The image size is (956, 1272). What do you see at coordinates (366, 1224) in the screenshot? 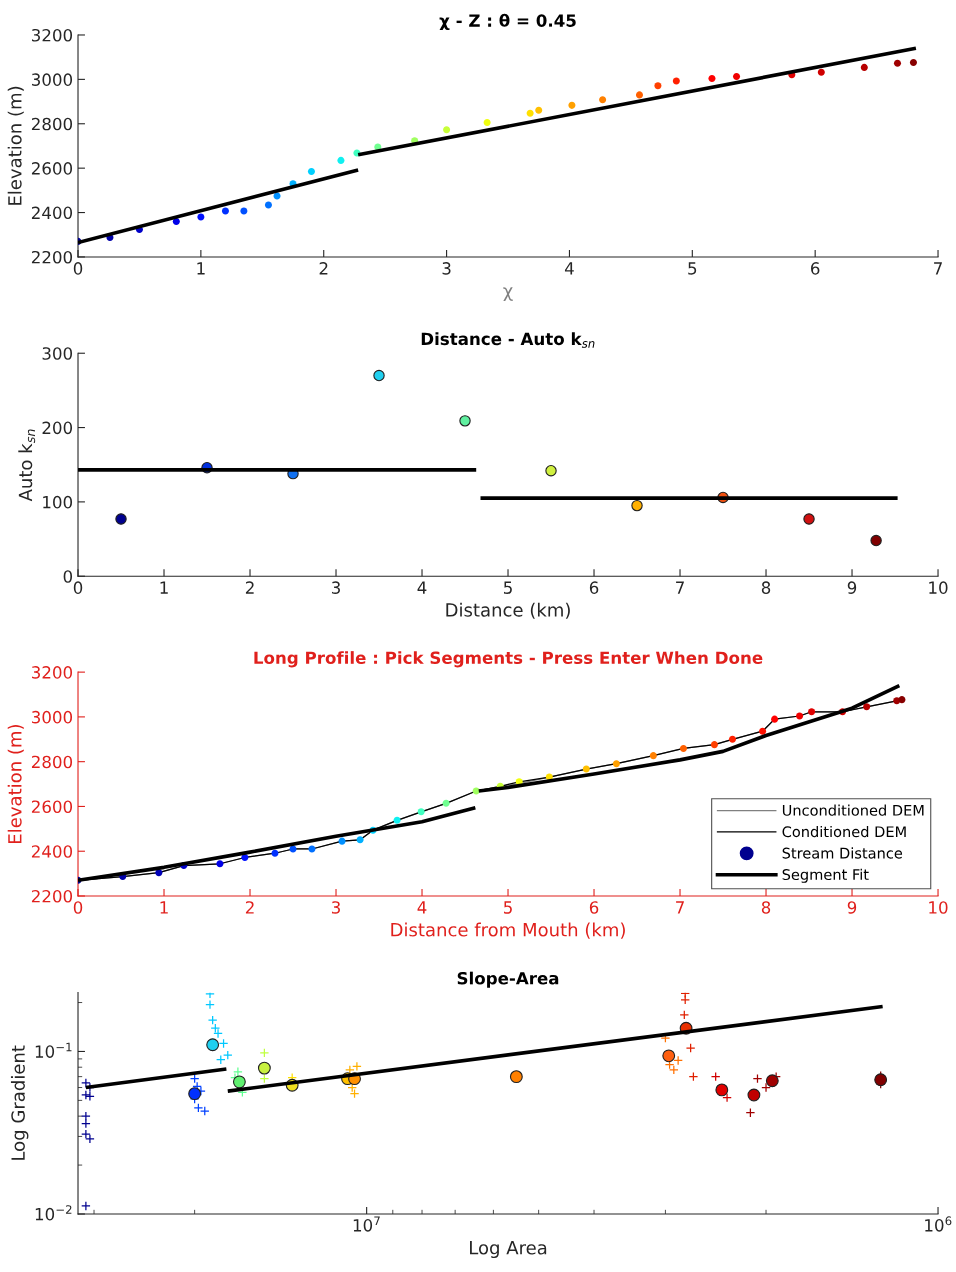
I see `x-tick-label: 10$^{7}$` at bounding box center [366, 1224].